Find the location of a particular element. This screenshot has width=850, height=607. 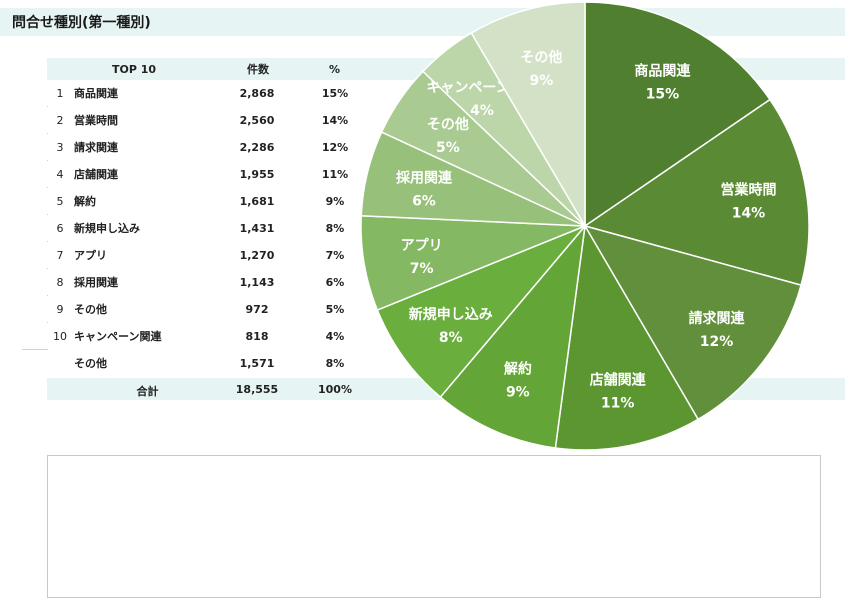

slice-percent-label: 11% is located at coordinates (618, 404).